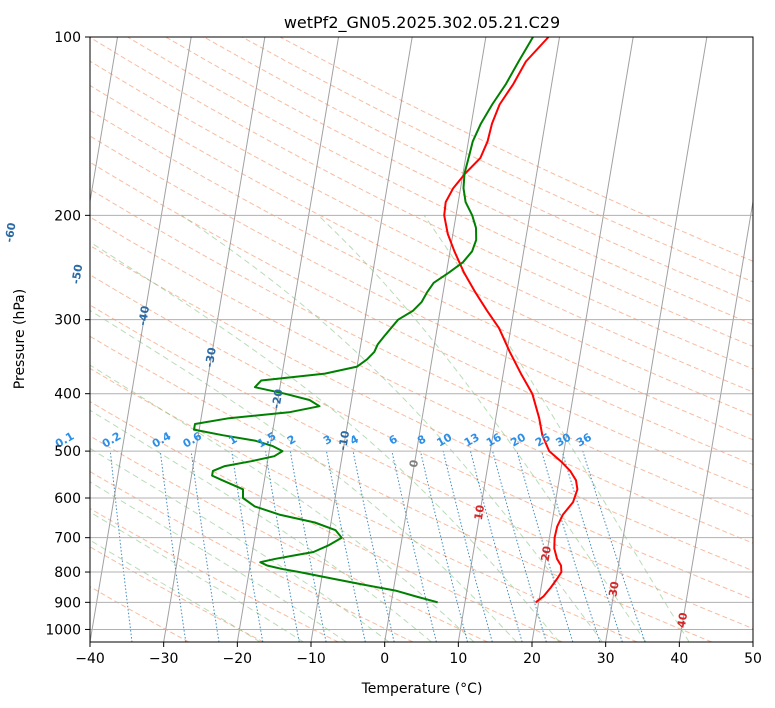 The height and width of the screenshot is (708, 775). Describe the element at coordinates (67, 216) in the screenshot. I see `y-tick-label: 200` at that location.